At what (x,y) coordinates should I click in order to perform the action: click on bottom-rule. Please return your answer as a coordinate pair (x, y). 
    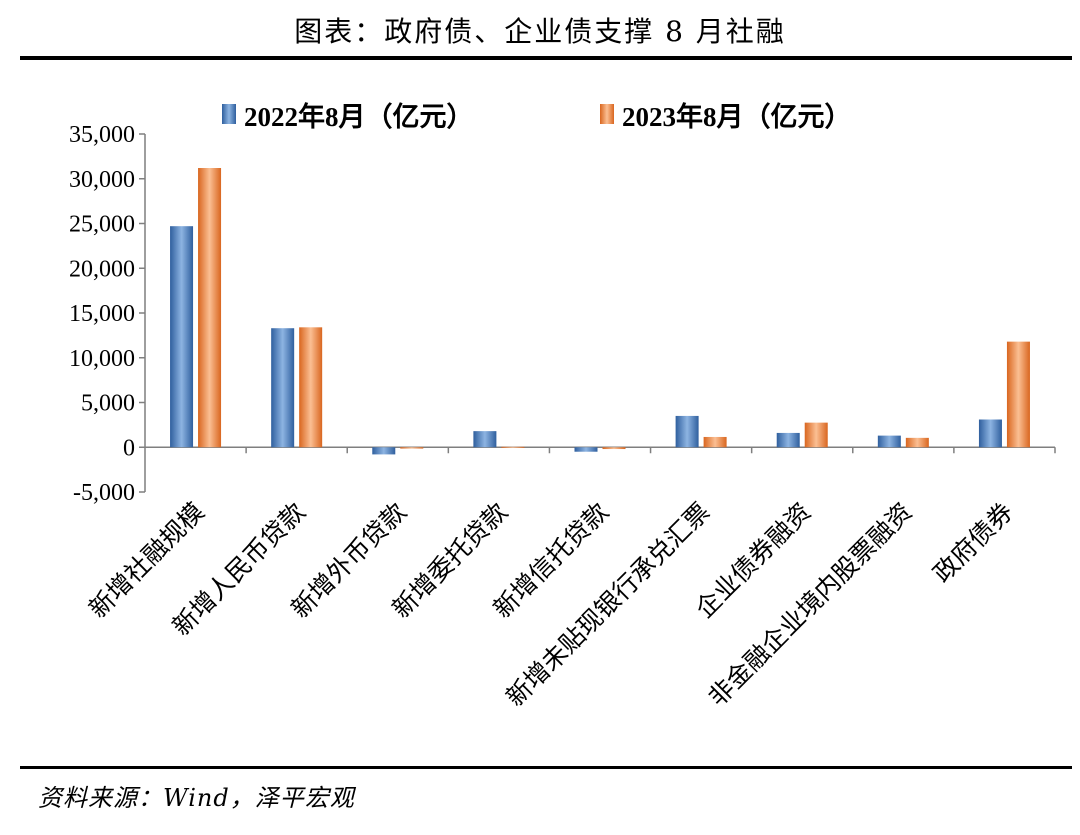
    Looking at the image, I should click on (546, 767).